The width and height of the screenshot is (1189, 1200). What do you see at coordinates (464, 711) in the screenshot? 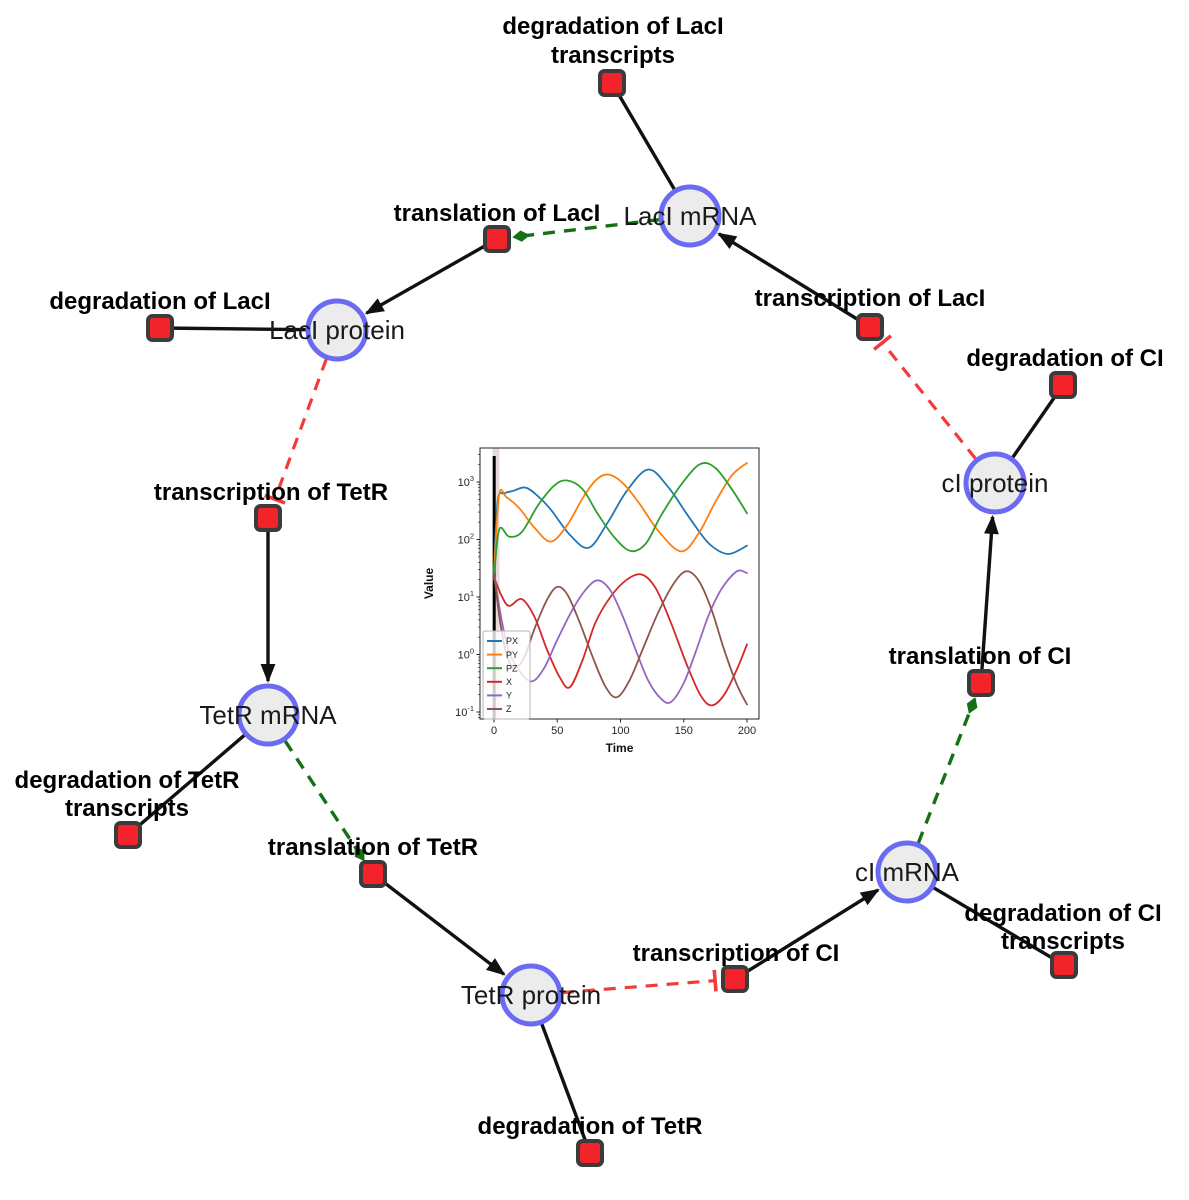
I see `y-tick-label: 10⁻¹` at bounding box center [464, 711].